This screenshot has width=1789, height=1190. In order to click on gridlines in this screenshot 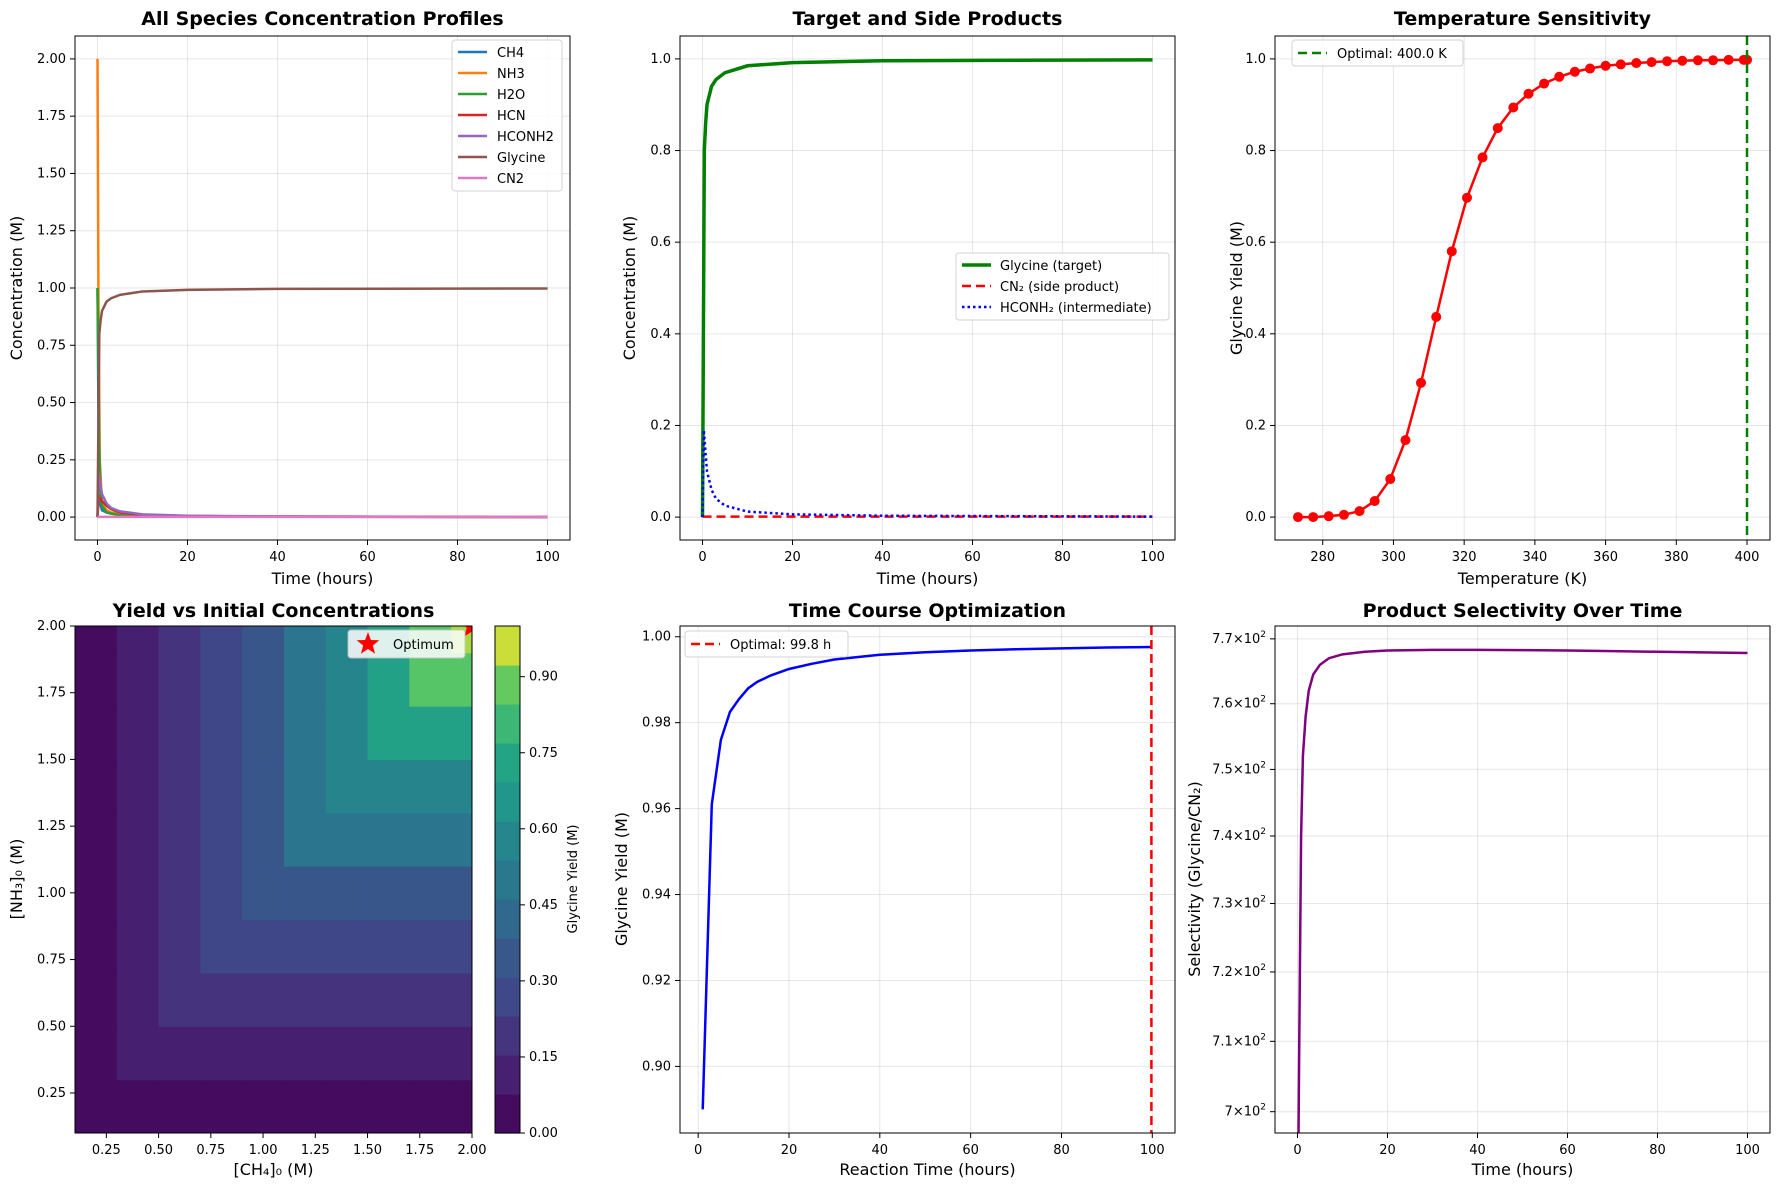, I will do `click(1522, 879)`.